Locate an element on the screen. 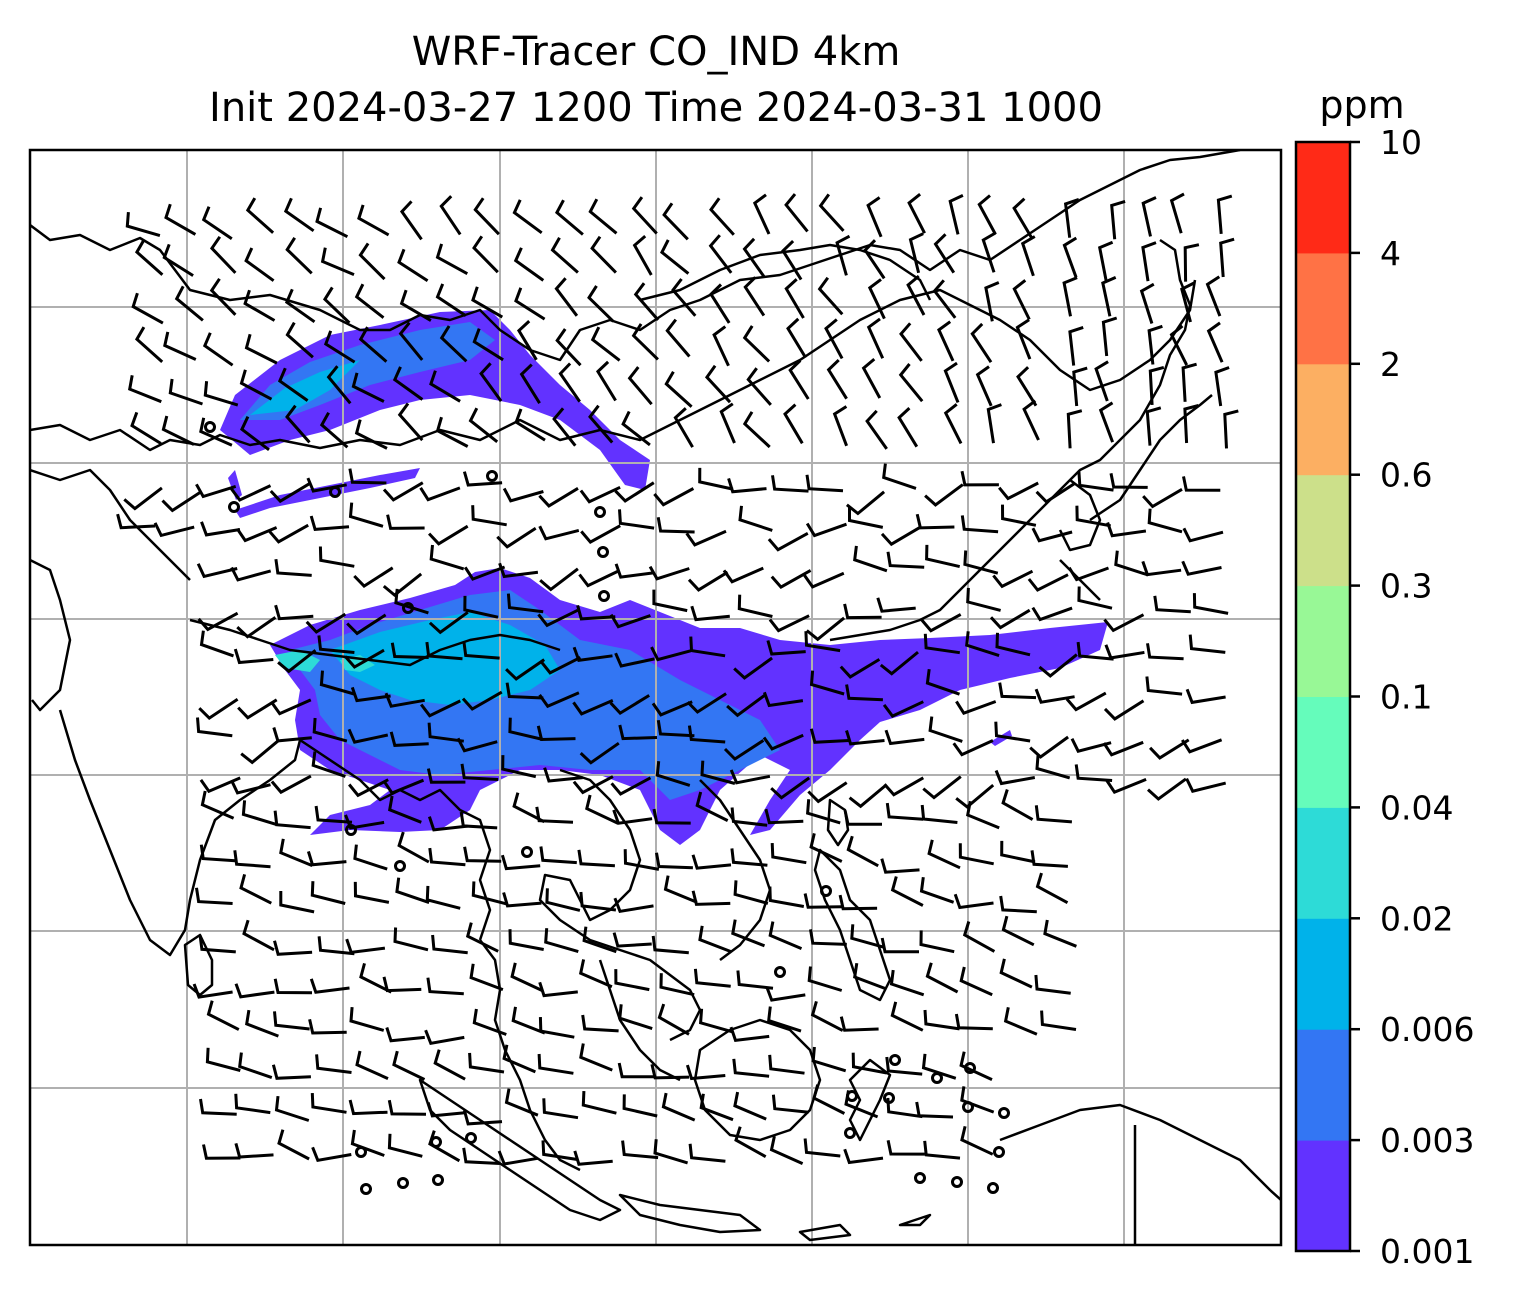 The image size is (1528, 1306). coastline-japan is located at coordinates (1136, 497).